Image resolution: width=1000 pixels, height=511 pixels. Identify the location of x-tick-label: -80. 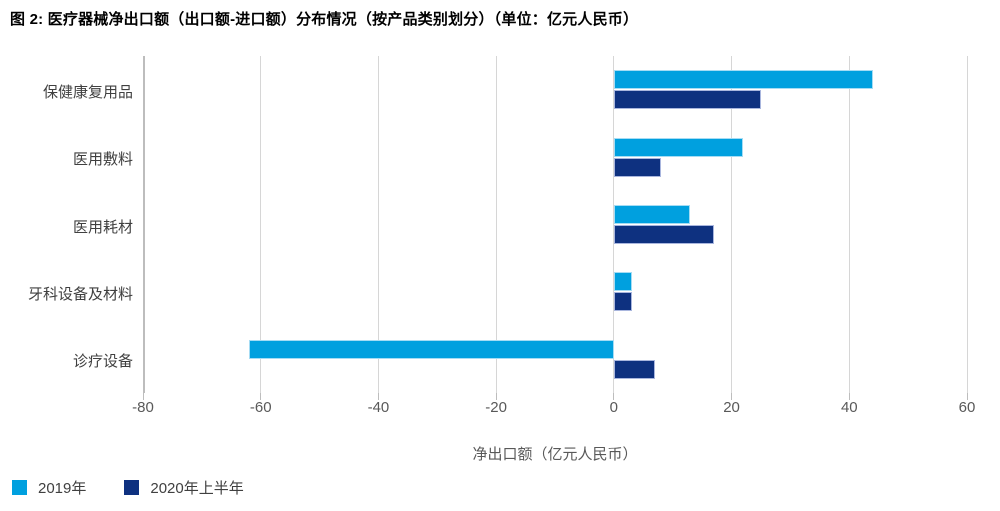
(143, 407).